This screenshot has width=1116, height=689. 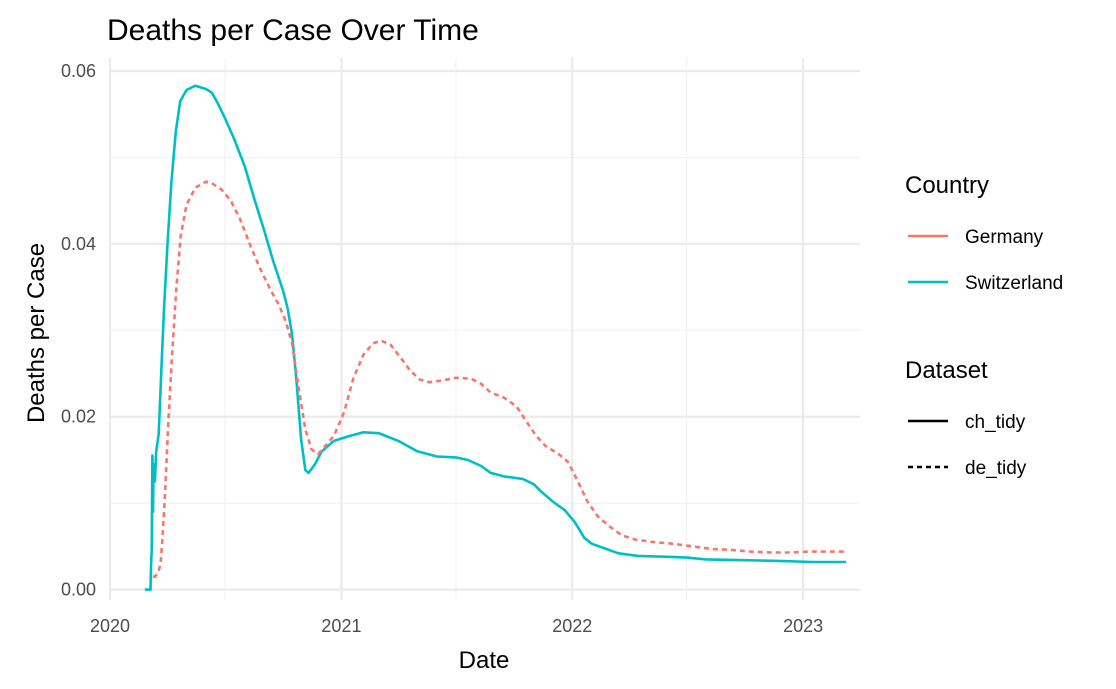 What do you see at coordinates (293, 30) in the screenshot?
I see `chart-title: Deaths per Case Over Time` at bounding box center [293, 30].